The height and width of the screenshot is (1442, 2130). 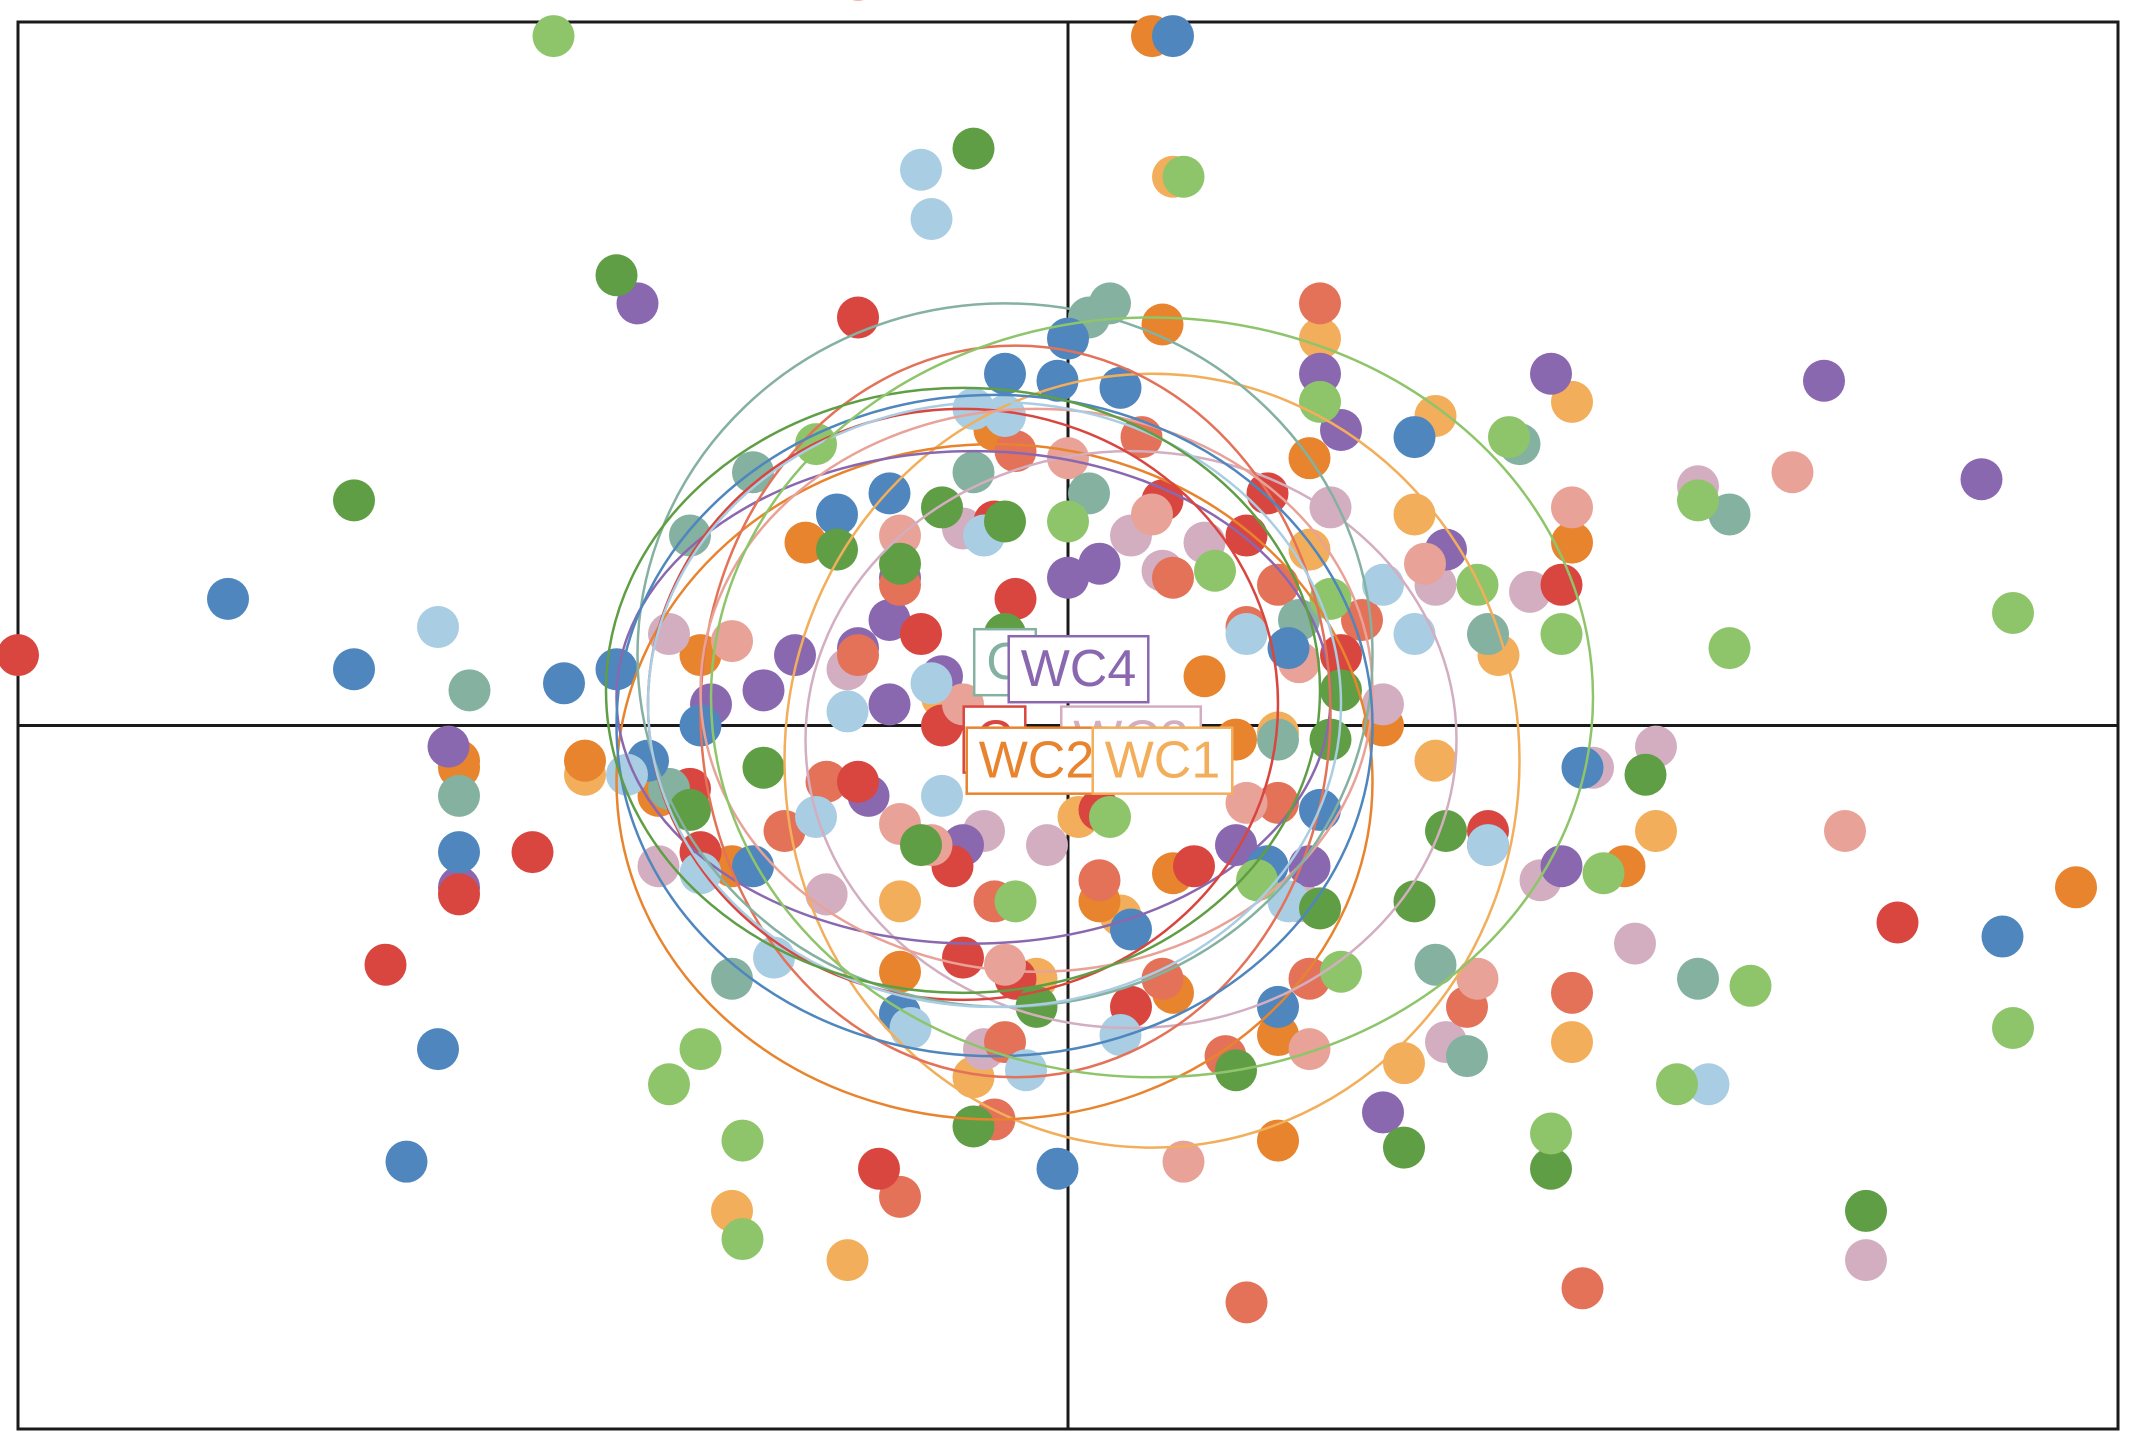 I want to click on group-label: WC1, so click(x=1162, y=760).